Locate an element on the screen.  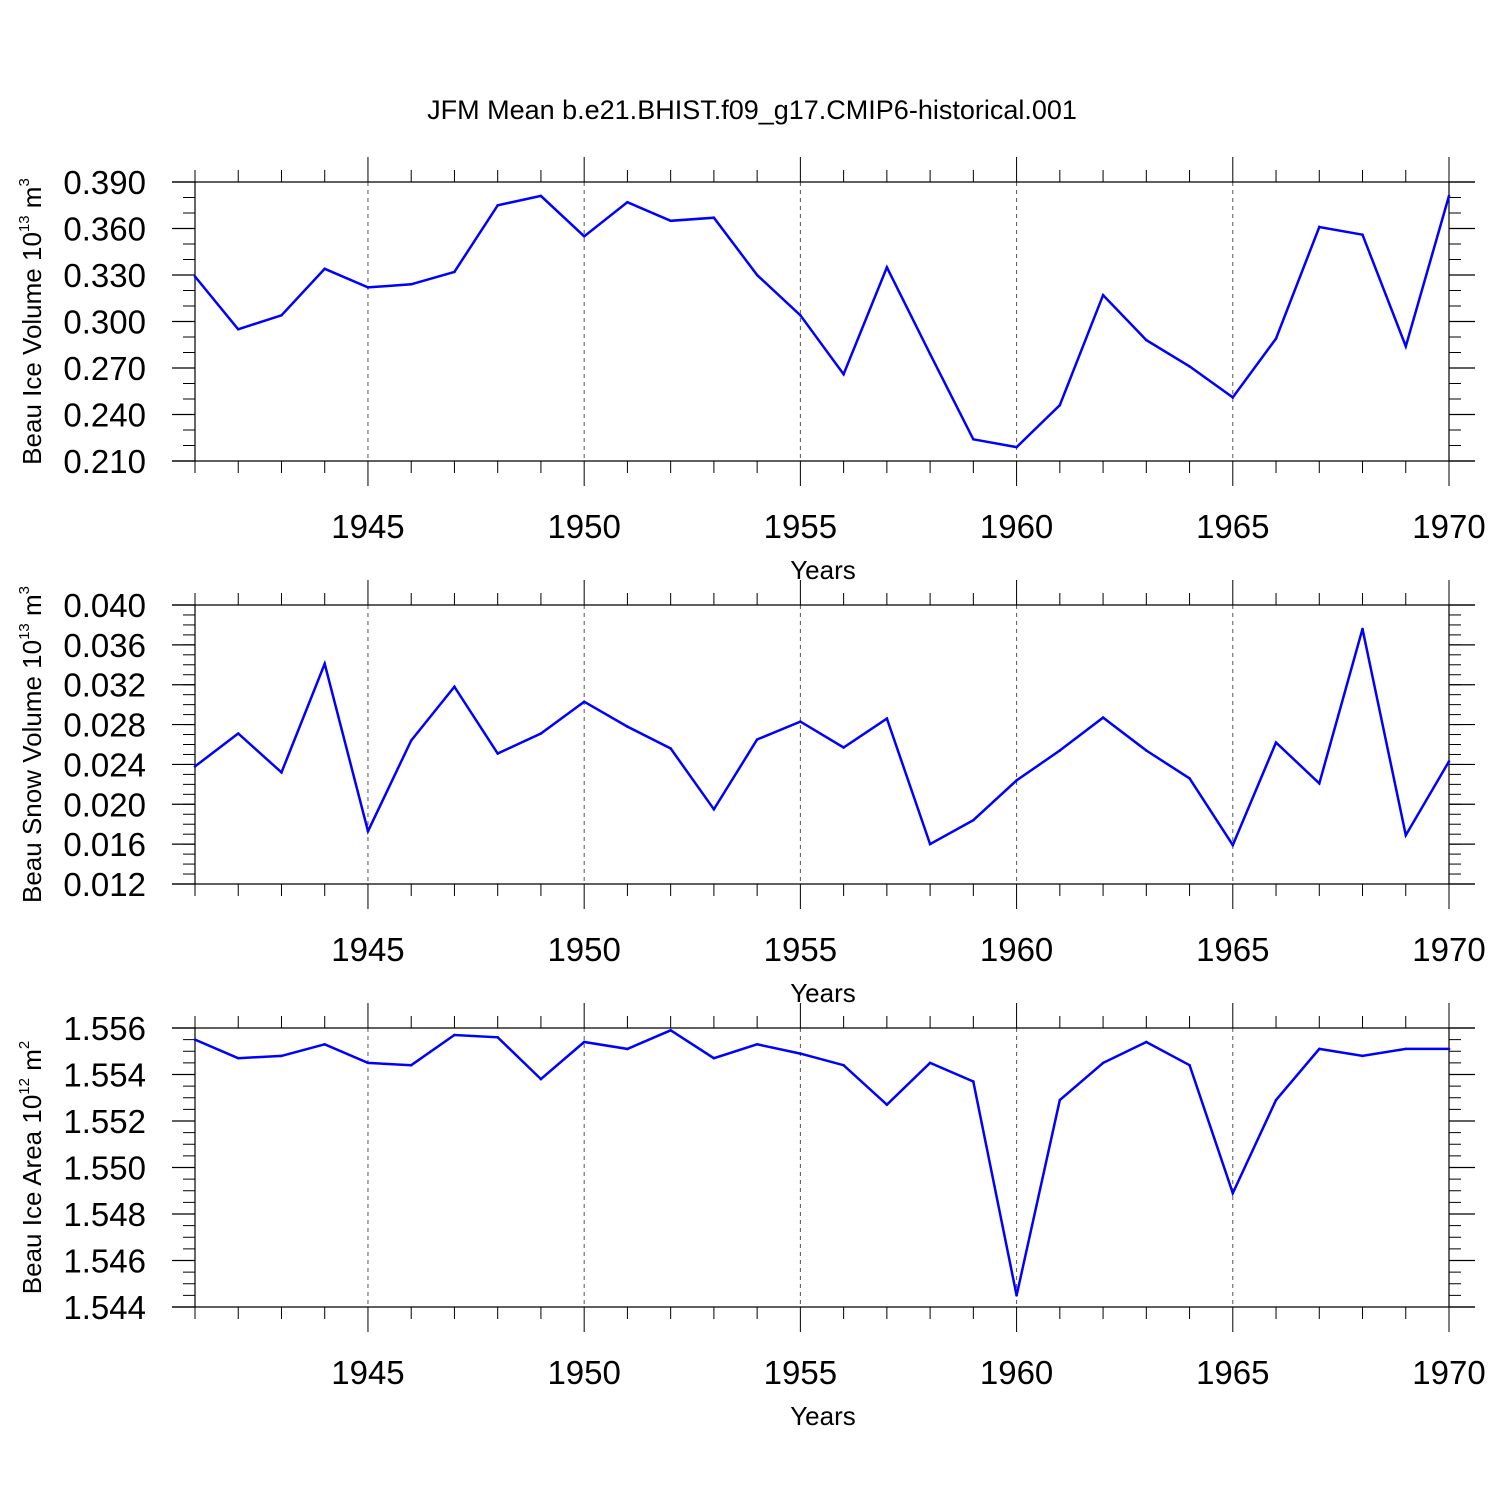
snow-volume-y-tick-label: 0.016 is located at coordinates (104, 844).